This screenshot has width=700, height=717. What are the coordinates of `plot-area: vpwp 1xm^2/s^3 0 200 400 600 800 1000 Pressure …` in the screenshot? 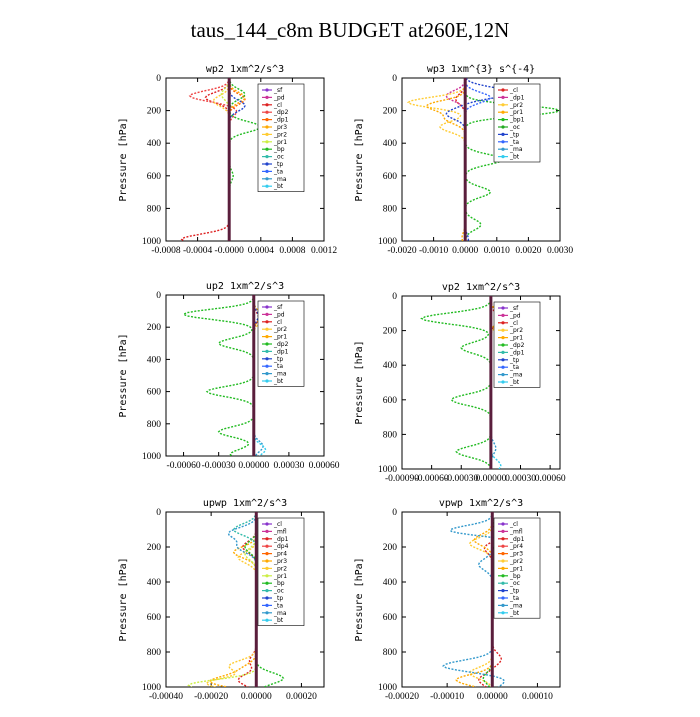 It's located at (457, 600).